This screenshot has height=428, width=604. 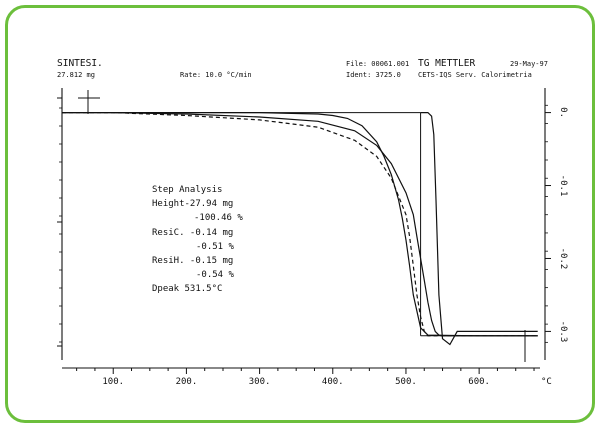 I want to click on step-height: Height-27.94 mg, so click(x=192, y=204).